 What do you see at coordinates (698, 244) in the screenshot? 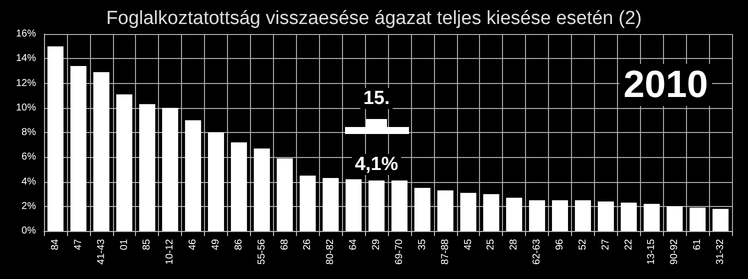
I see `x-tick-label: 61` at bounding box center [698, 244].